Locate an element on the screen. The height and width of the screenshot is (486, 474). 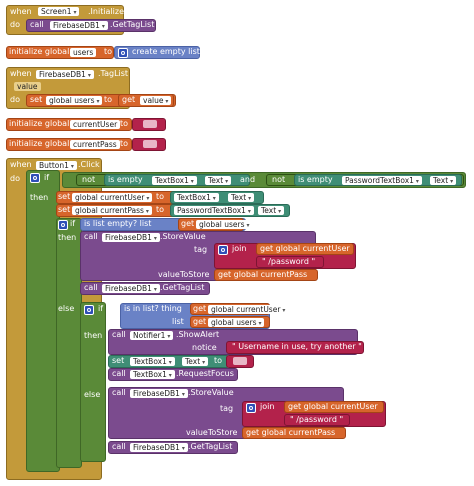
password-text: " /password " is located at coordinates (289, 261).